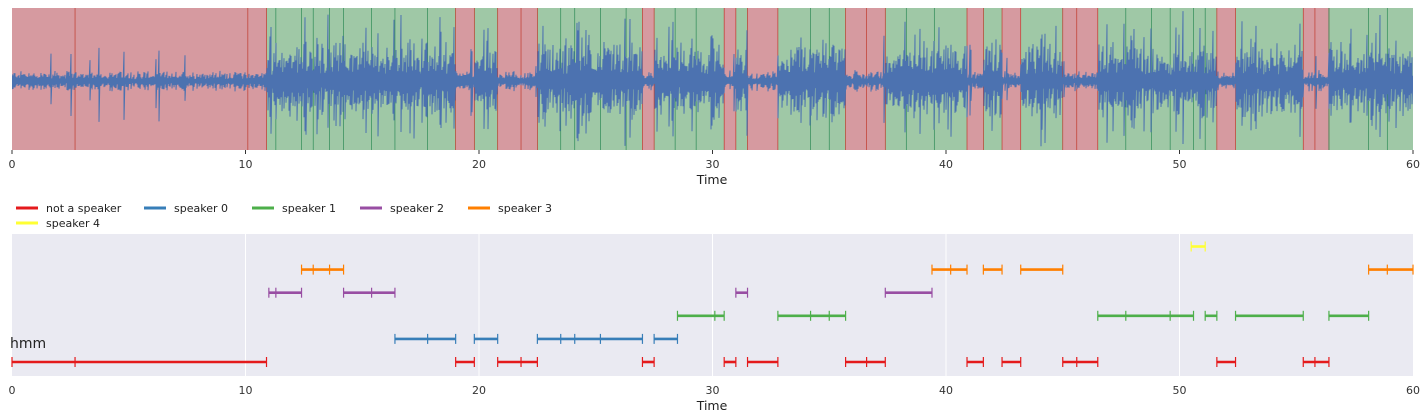  I want to click on waveform-x-axis: 0 10 20 30 40 50 60, so click(714, 160).